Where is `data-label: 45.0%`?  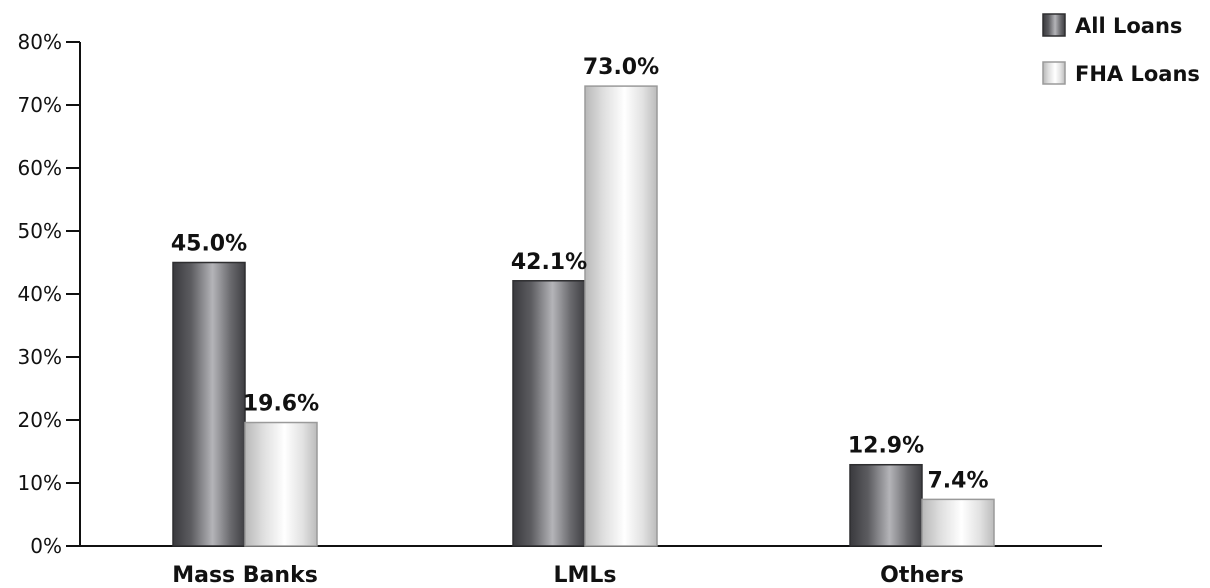 data-label: 45.0% is located at coordinates (209, 244).